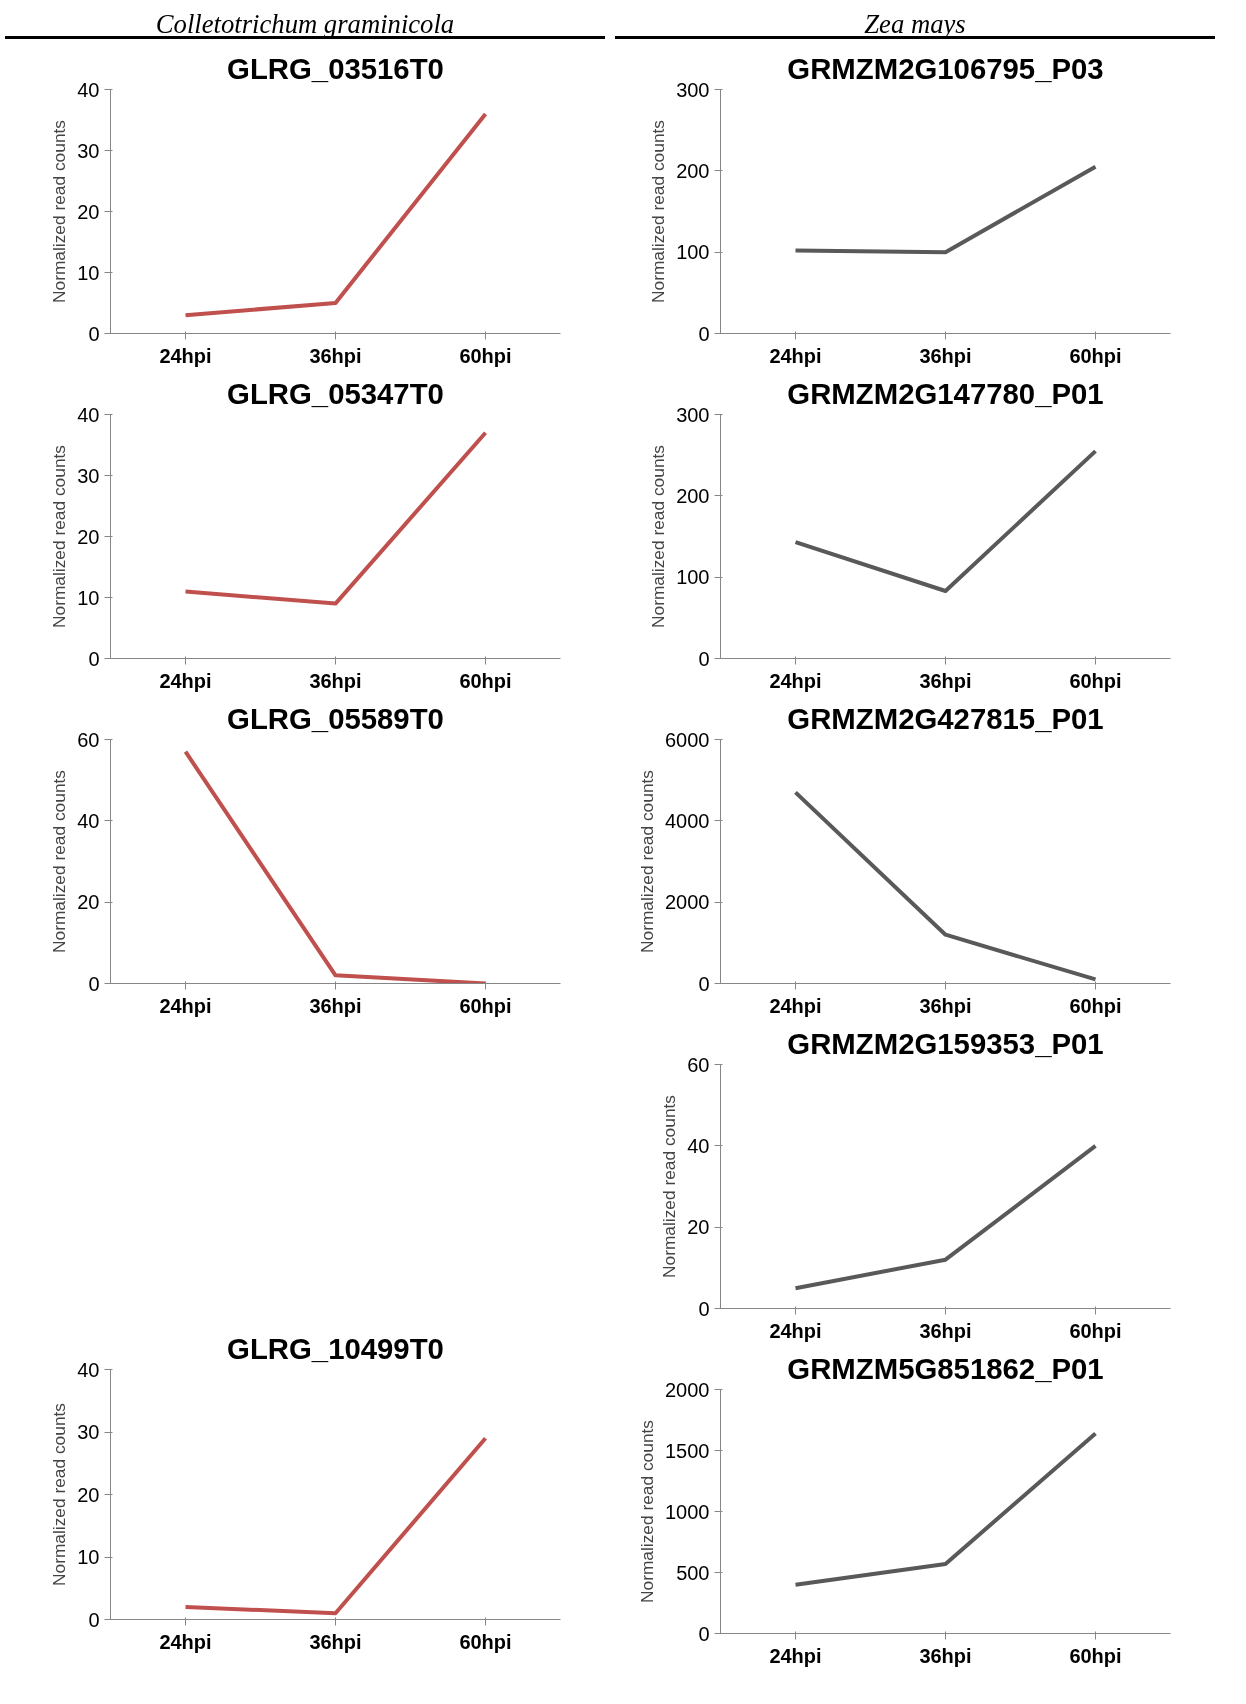  I want to click on chart-title: GRMZM2G106795_P03, so click(945, 68).